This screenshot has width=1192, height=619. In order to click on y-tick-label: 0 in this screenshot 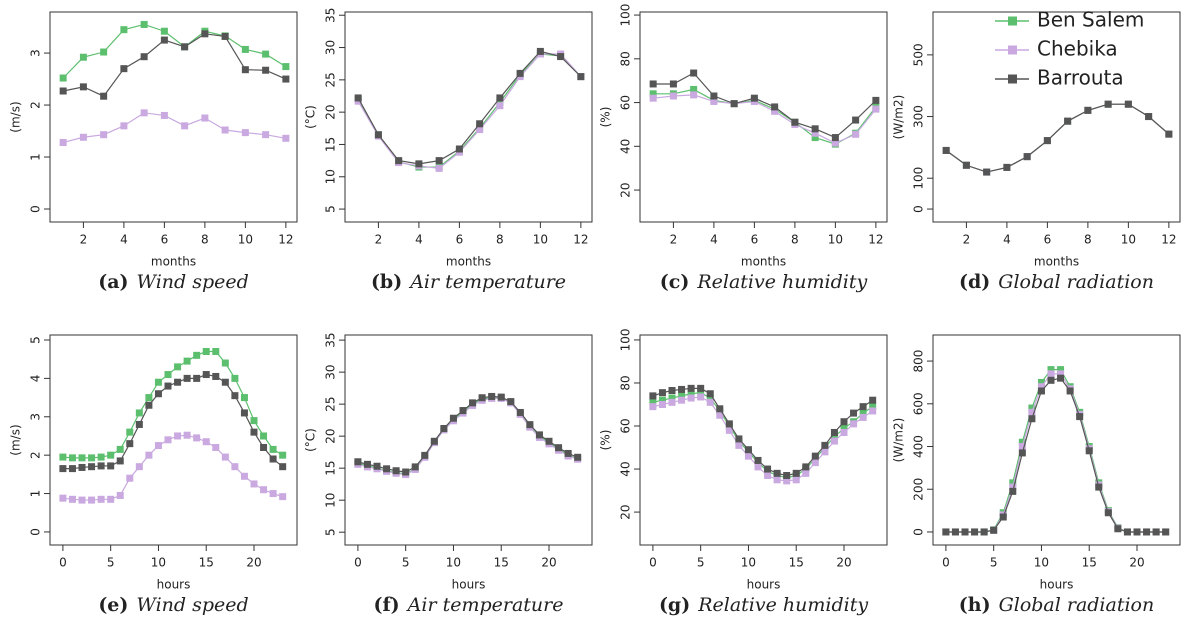, I will do `click(919, 532)`.